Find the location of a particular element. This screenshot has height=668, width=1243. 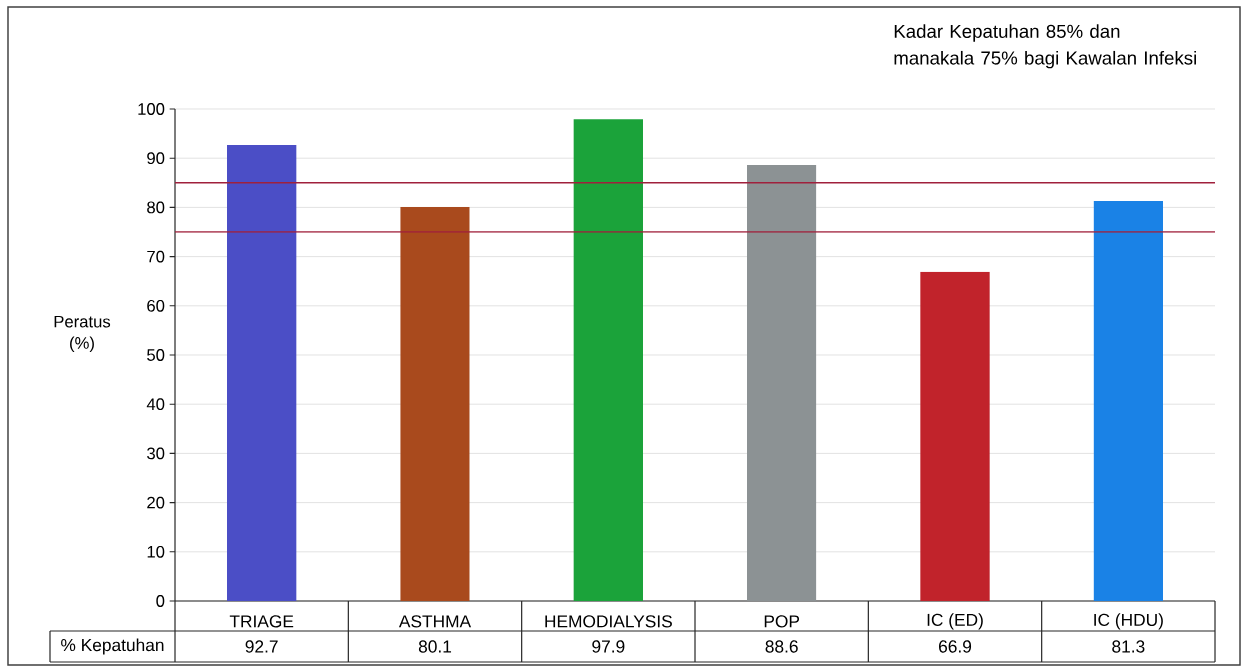

x-tick-label: ASTHMA is located at coordinates (435, 621).